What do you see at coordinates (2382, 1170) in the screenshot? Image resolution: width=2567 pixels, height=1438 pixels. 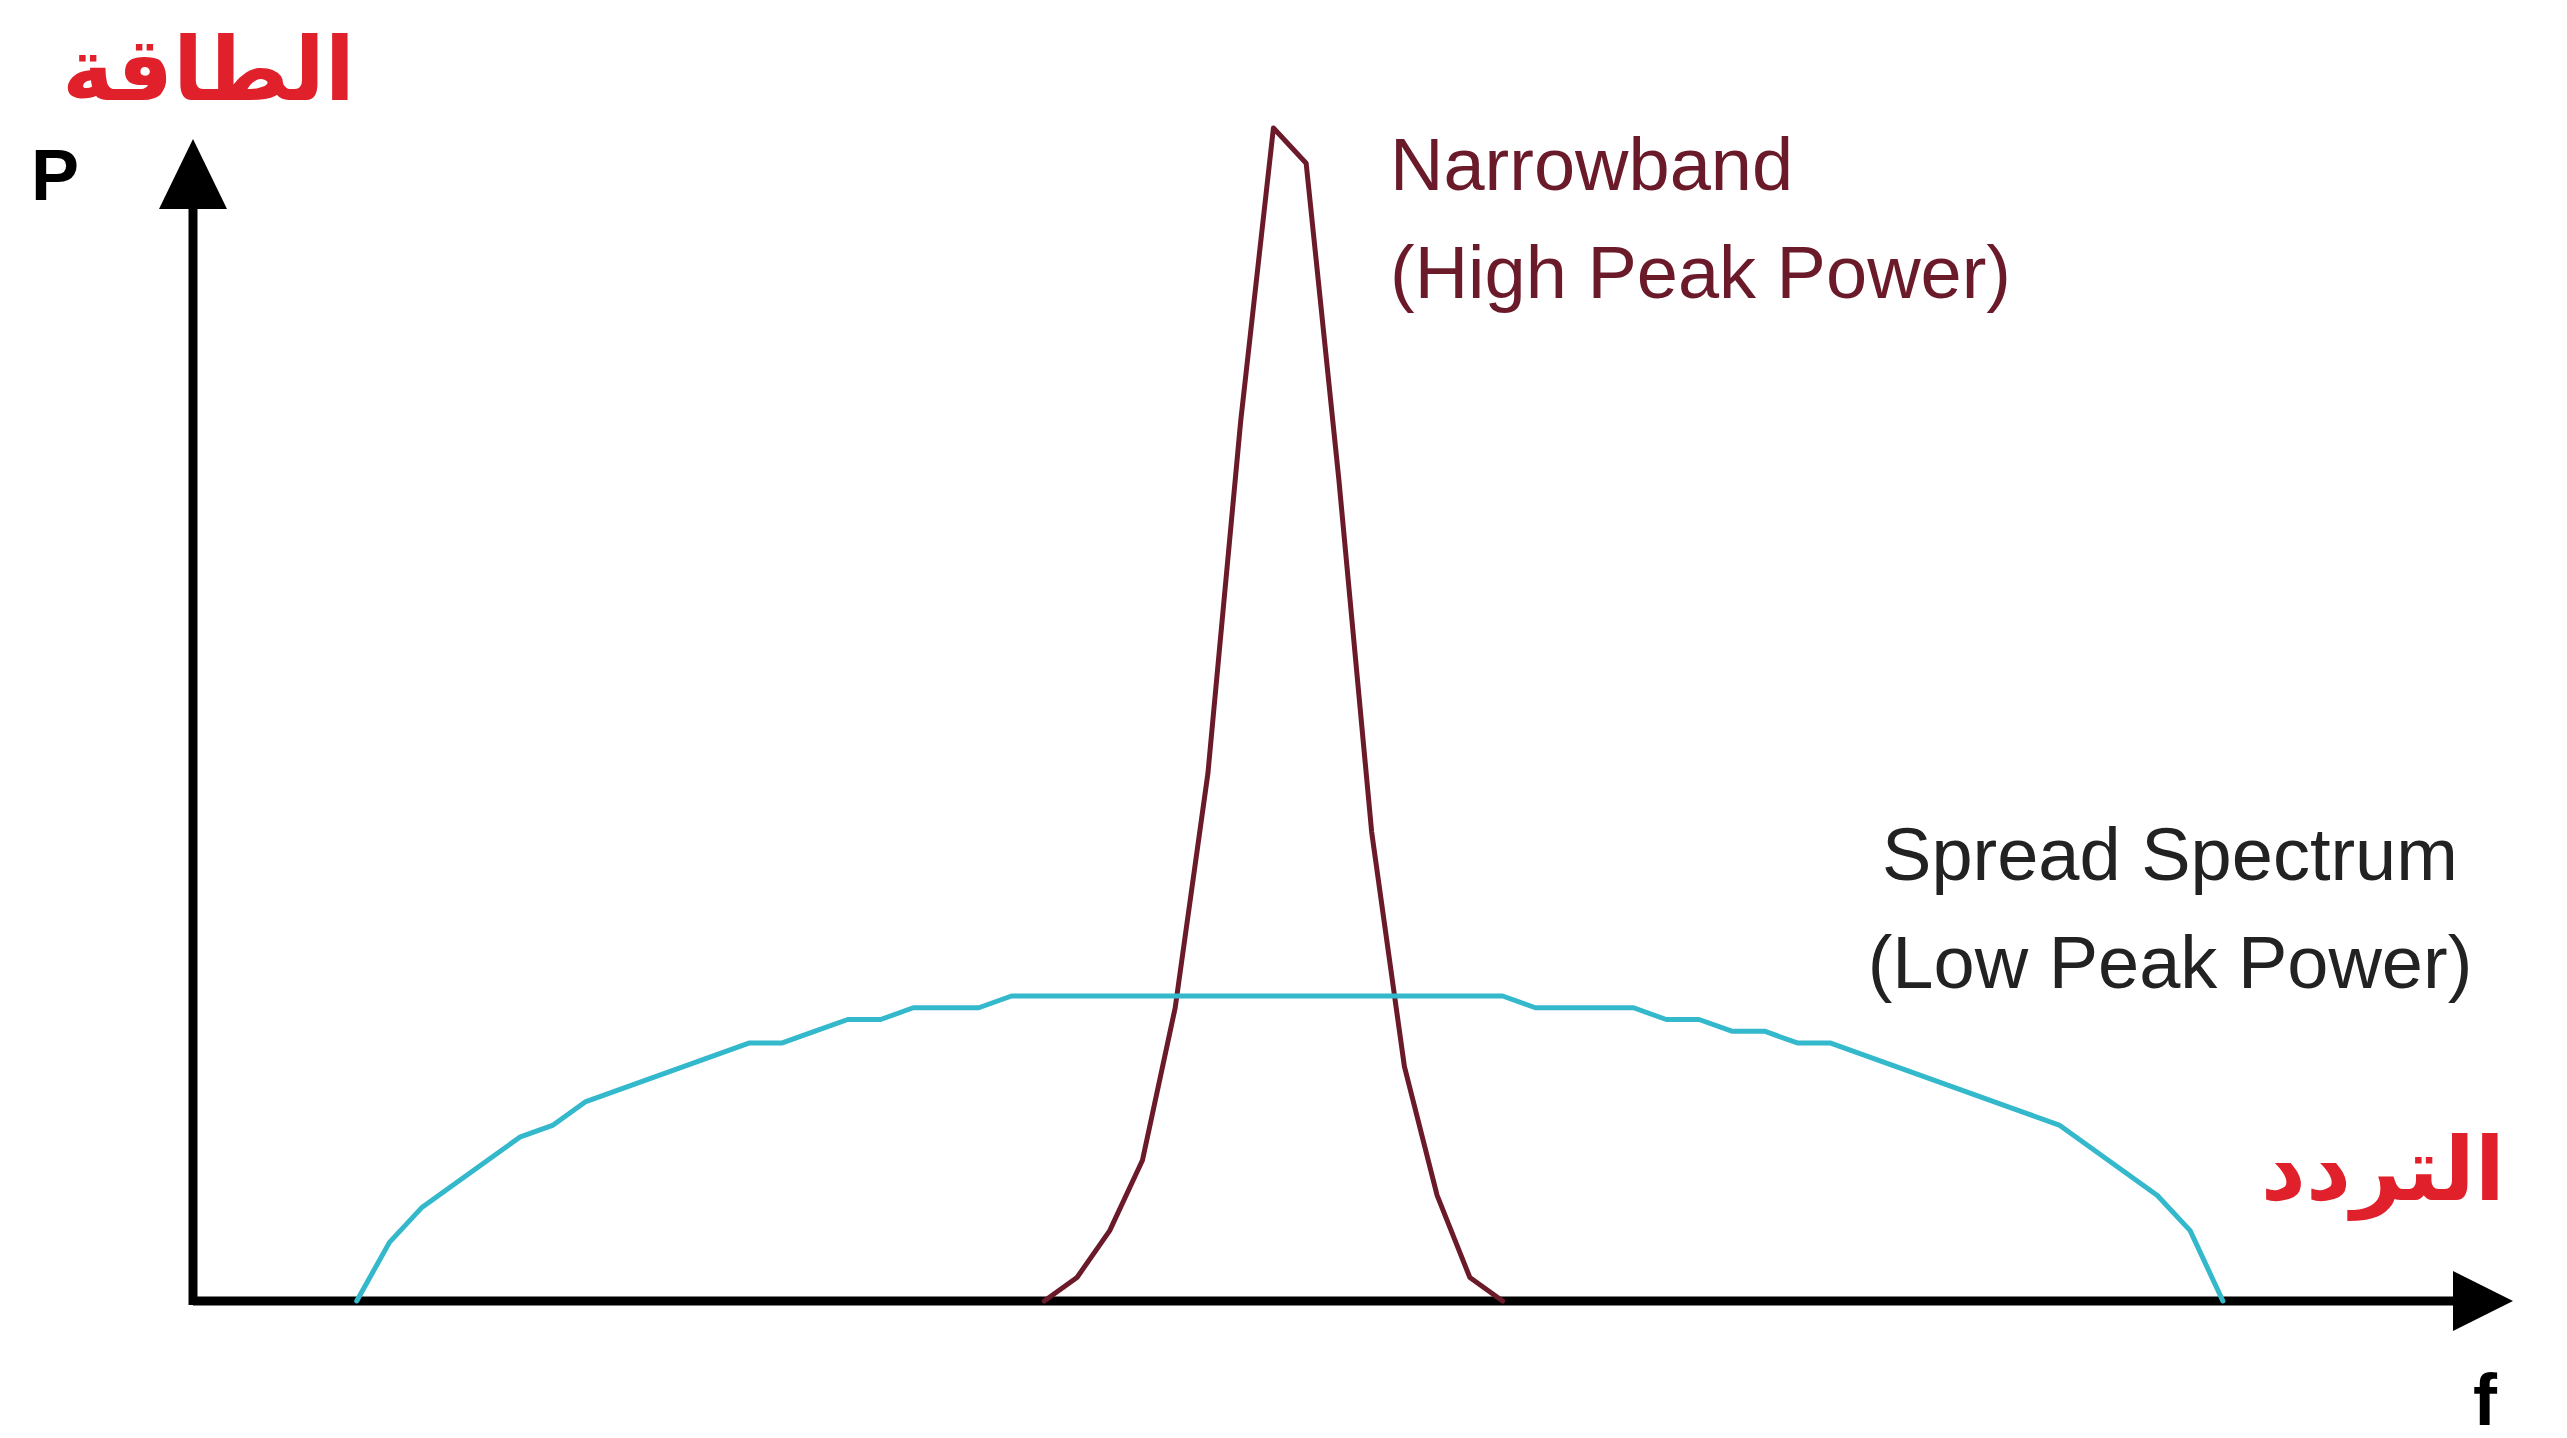 I see `annotation: التردد` at bounding box center [2382, 1170].